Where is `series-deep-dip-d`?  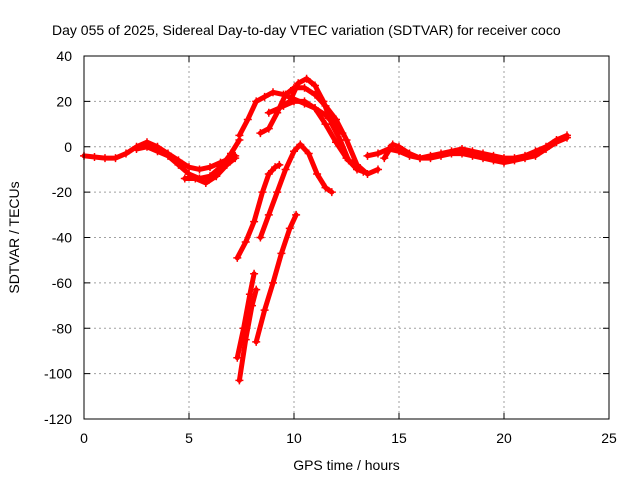 series-deep-dip-d is located at coordinates (248, 335).